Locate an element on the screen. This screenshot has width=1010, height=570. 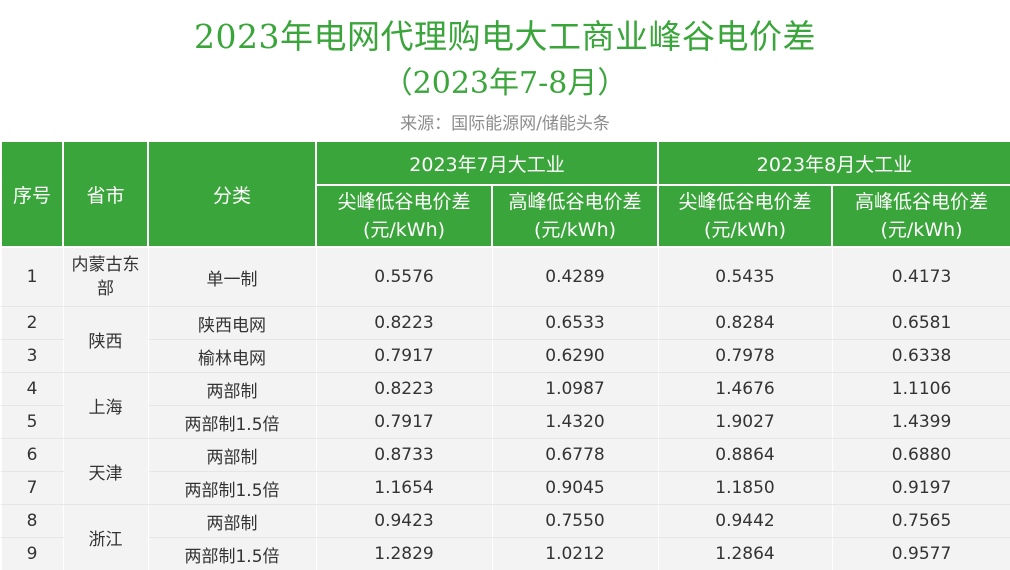
header-aug-high-valley: 高峰低谷电价差(元/kWh) is located at coordinates (920, 216).